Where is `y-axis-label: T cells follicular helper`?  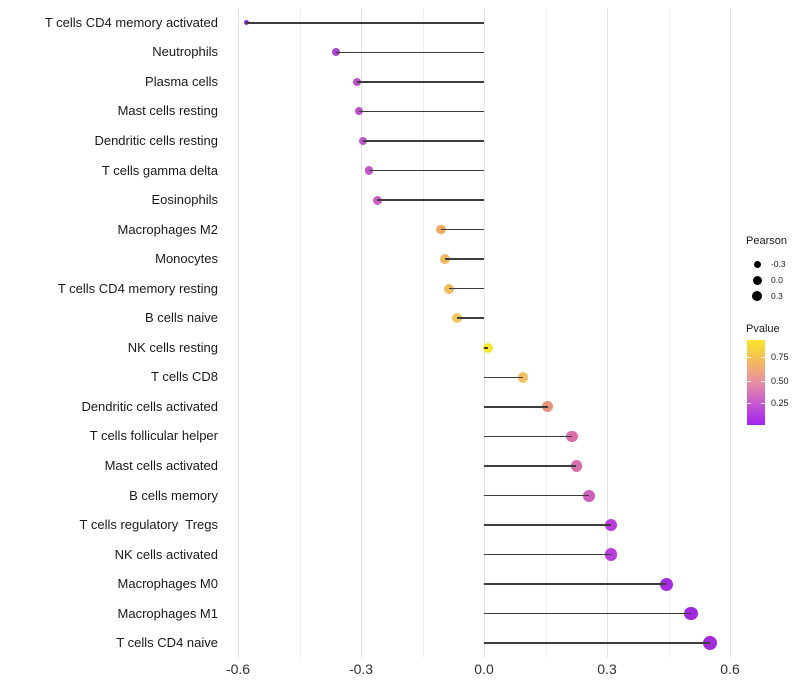 y-axis-label: T cells follicular helper is located at coordinates (153, 436).